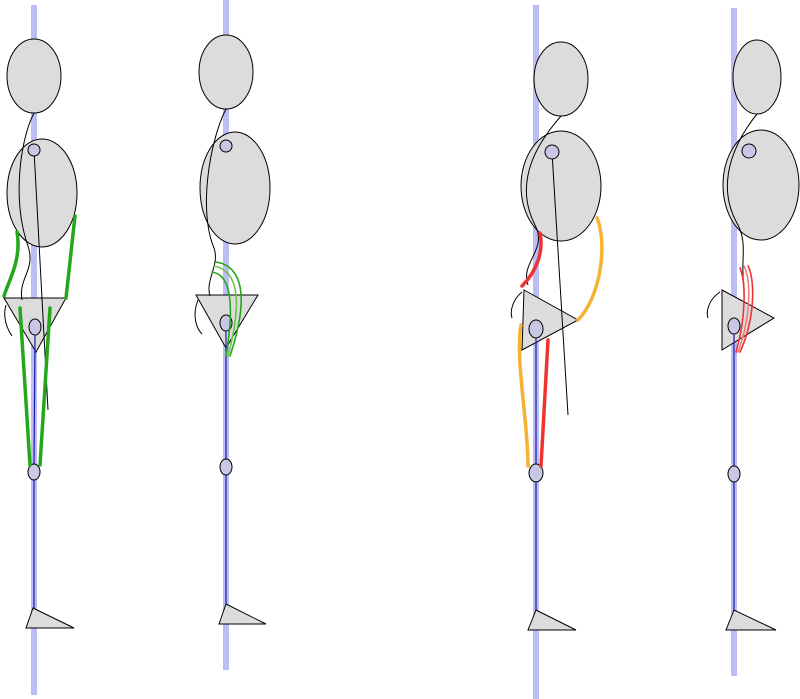 Image resolution: width=800 pixels, height=699 pixels. What do you see at coordinates (560, 283) in the screenshot?
I see `trunk-axis` at bounding box center [560, 283].